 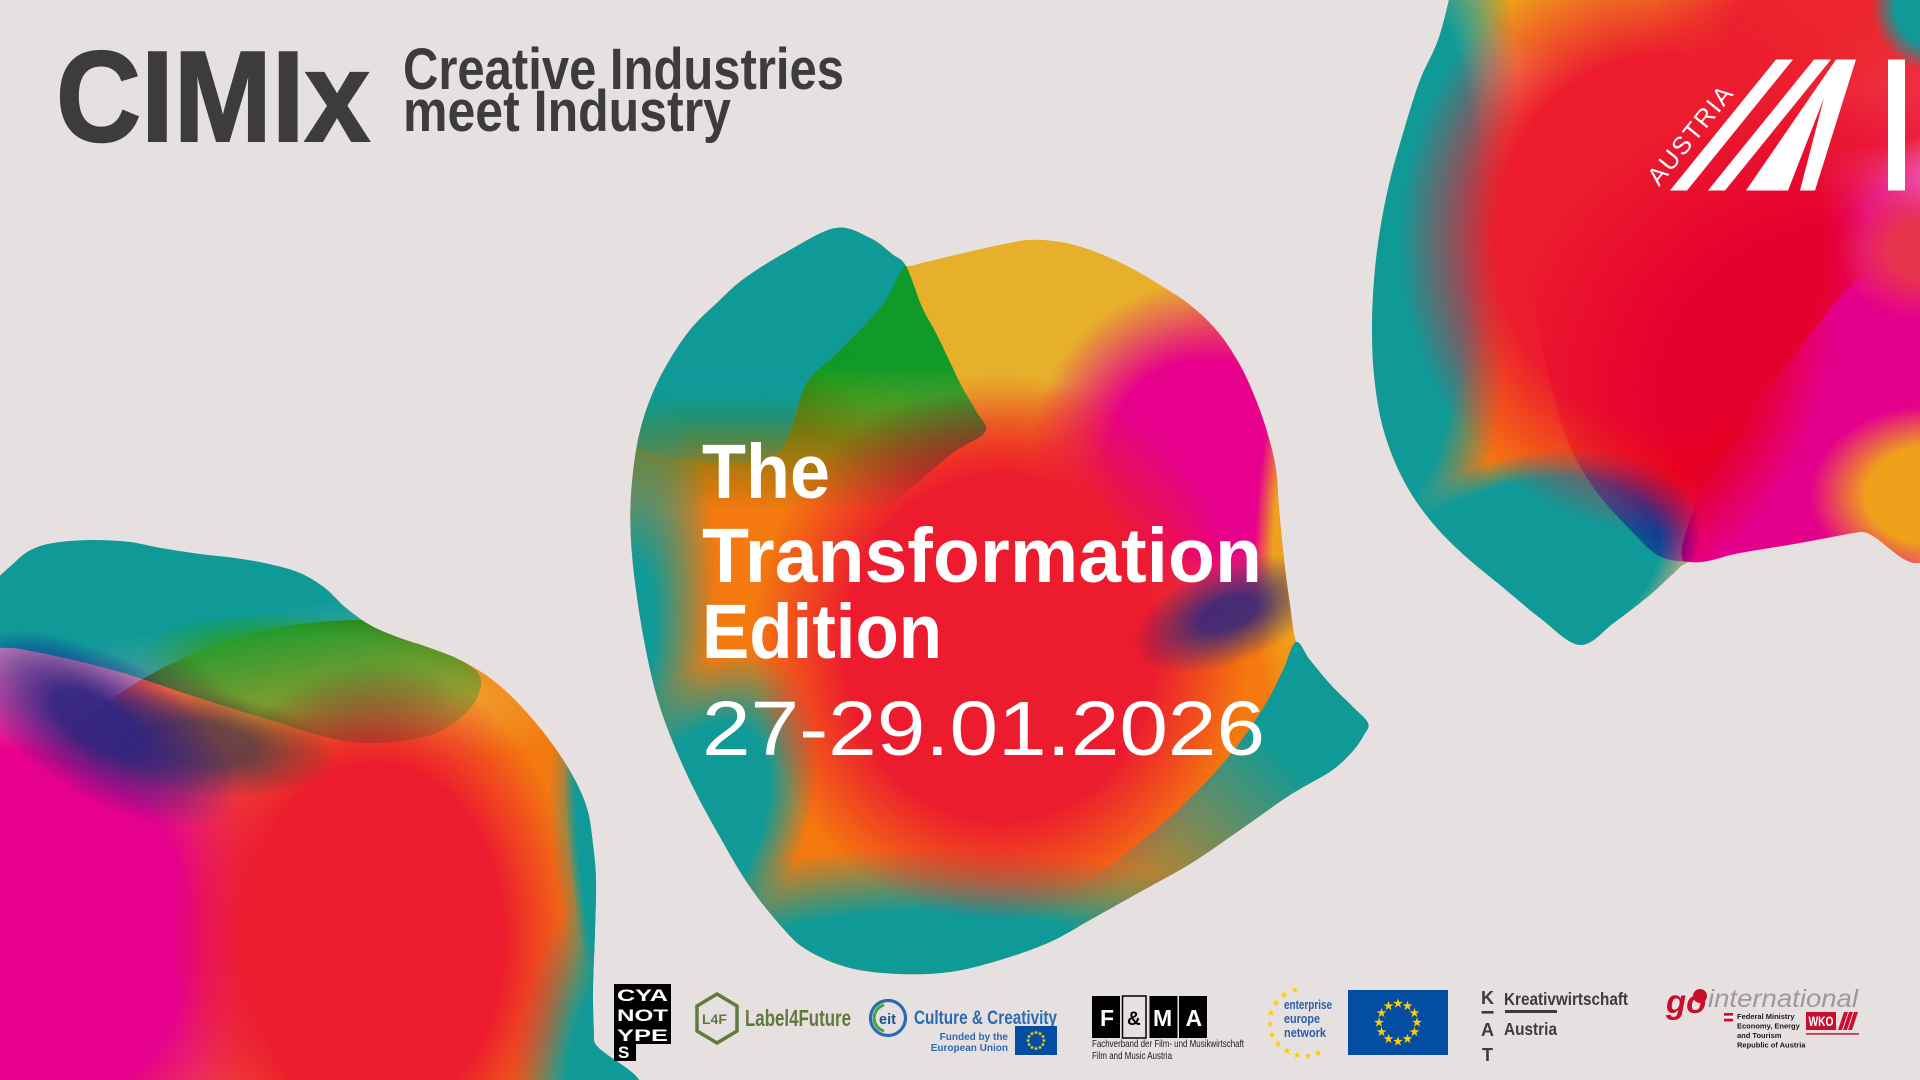 What do you see at coordinates (213, 97) in the screenshot?
I see `svg-text: CIMIx` at bounding box center [213, 97].